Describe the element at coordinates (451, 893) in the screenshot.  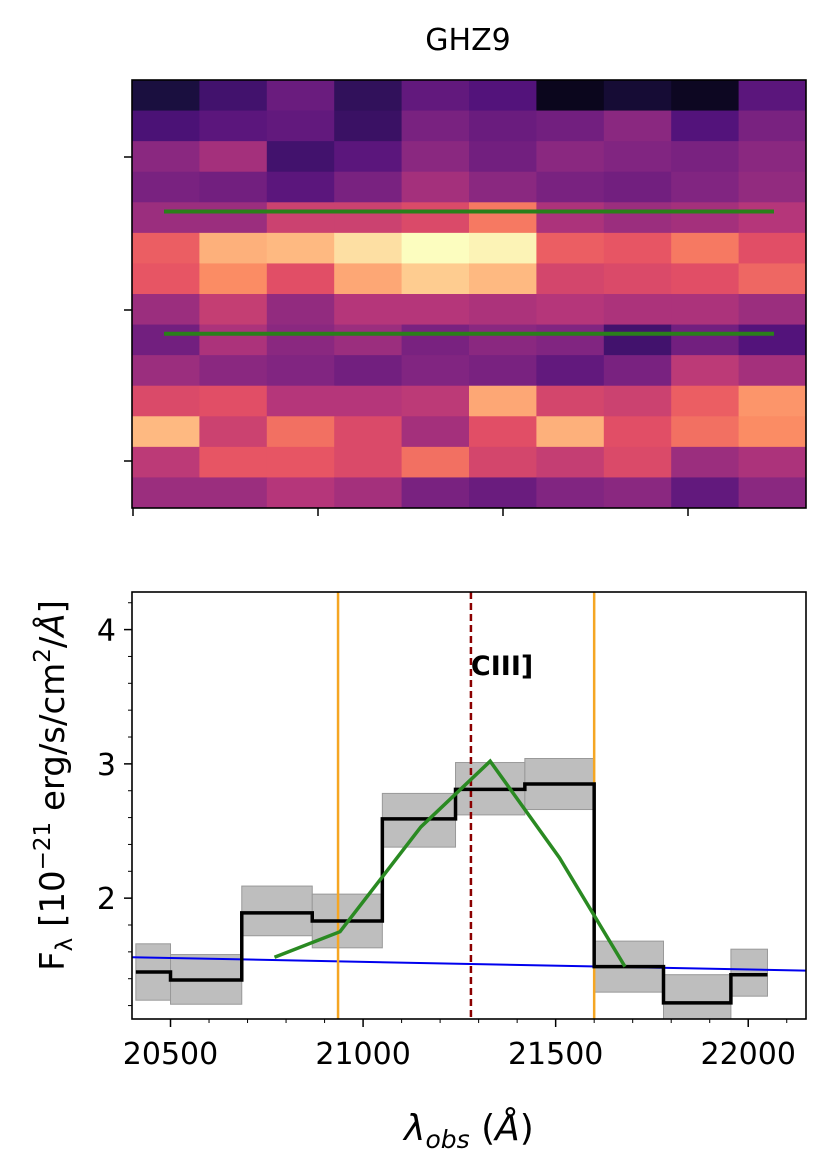
I see `spectrum-step-line` at that location.